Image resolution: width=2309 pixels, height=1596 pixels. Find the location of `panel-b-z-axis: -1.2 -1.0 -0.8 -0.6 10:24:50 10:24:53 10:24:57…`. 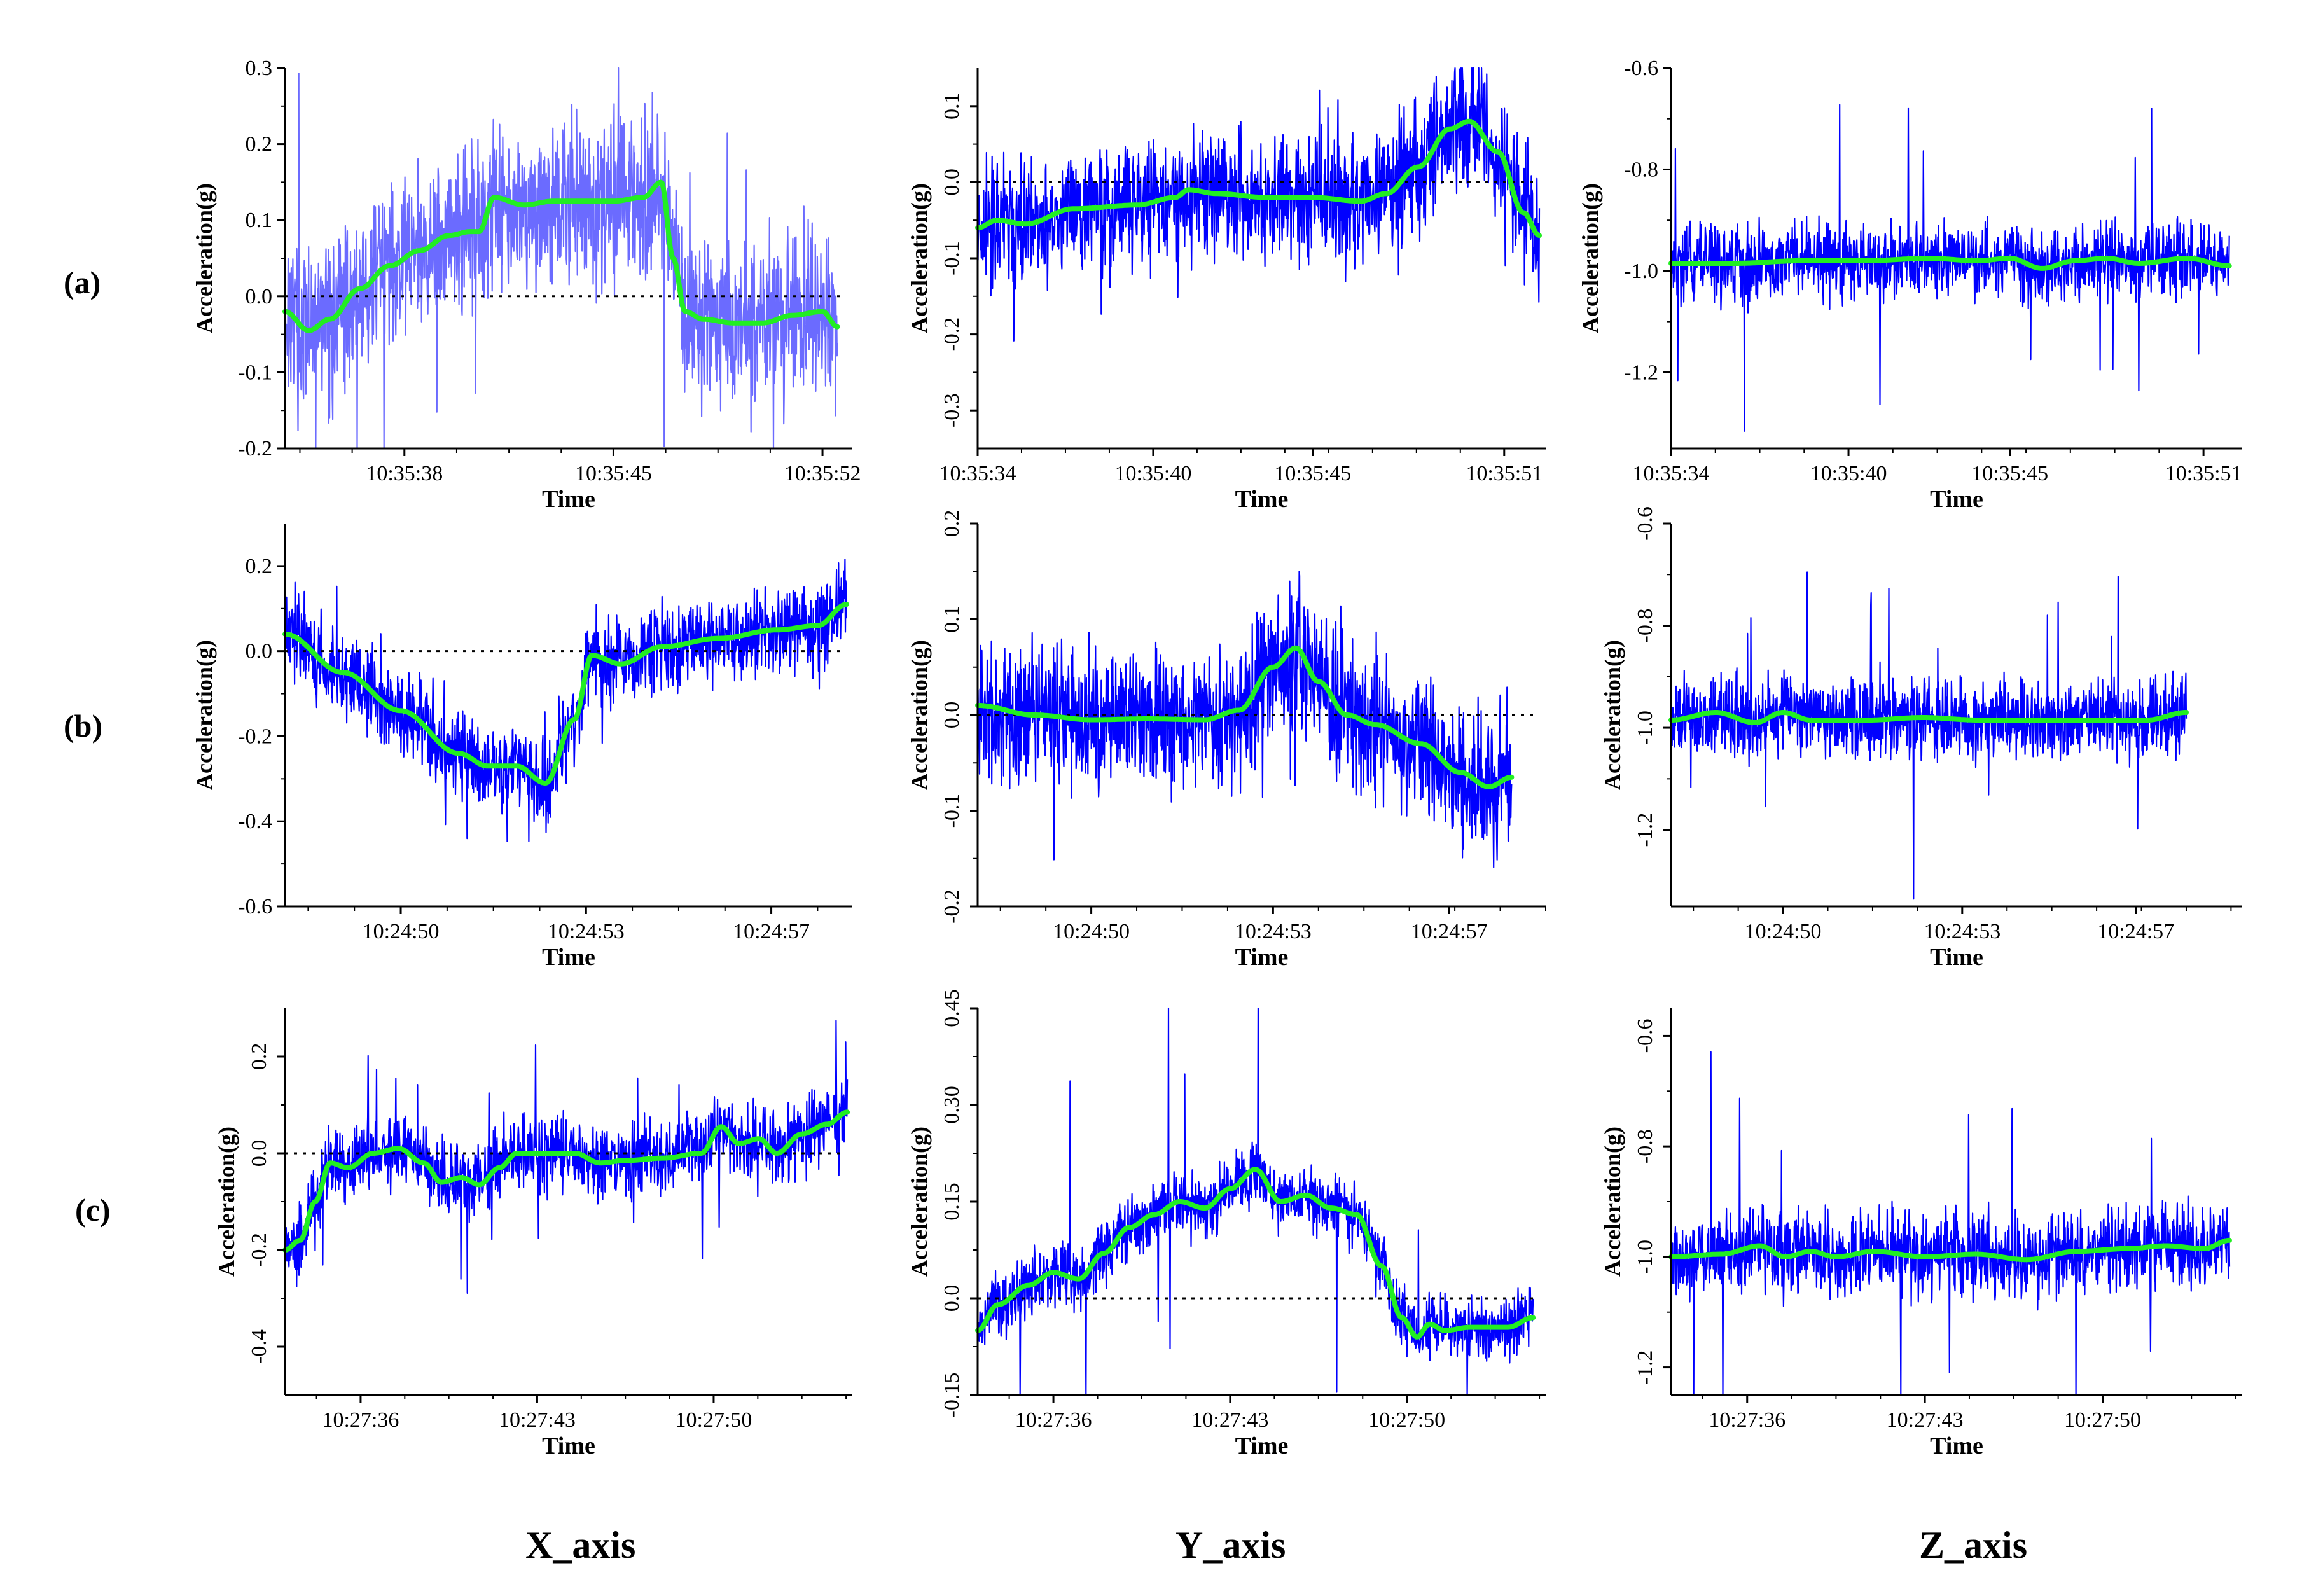

panel-b-z-axis: -1.2 -1.0 -0.8 -0.6 10:24:50 10:24:53 10:24:57… is located at coordinates (1921, 738).